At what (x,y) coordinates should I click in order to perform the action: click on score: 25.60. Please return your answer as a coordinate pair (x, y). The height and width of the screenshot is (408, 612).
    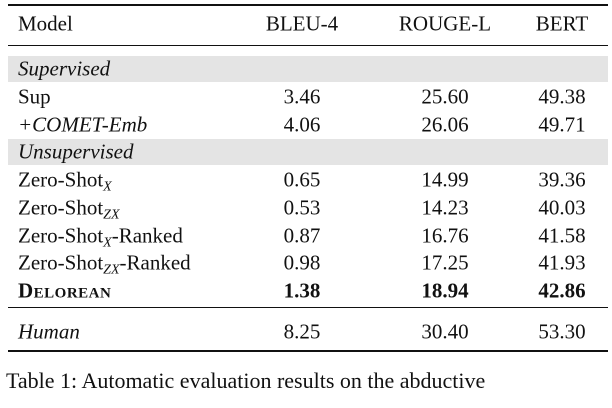
    Looking at the image, I should click on (445, 96).